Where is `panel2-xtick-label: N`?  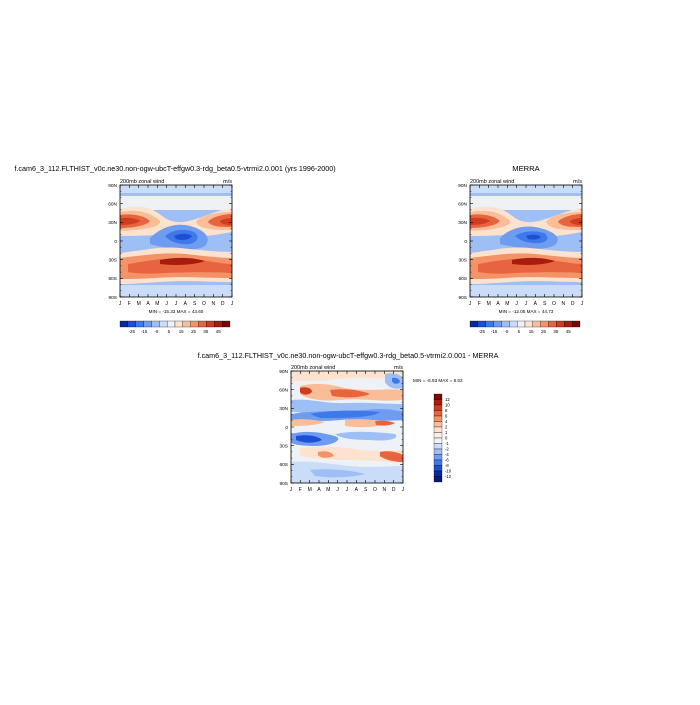 panel2-xtick-label: N is located at coordinates (564, 304).